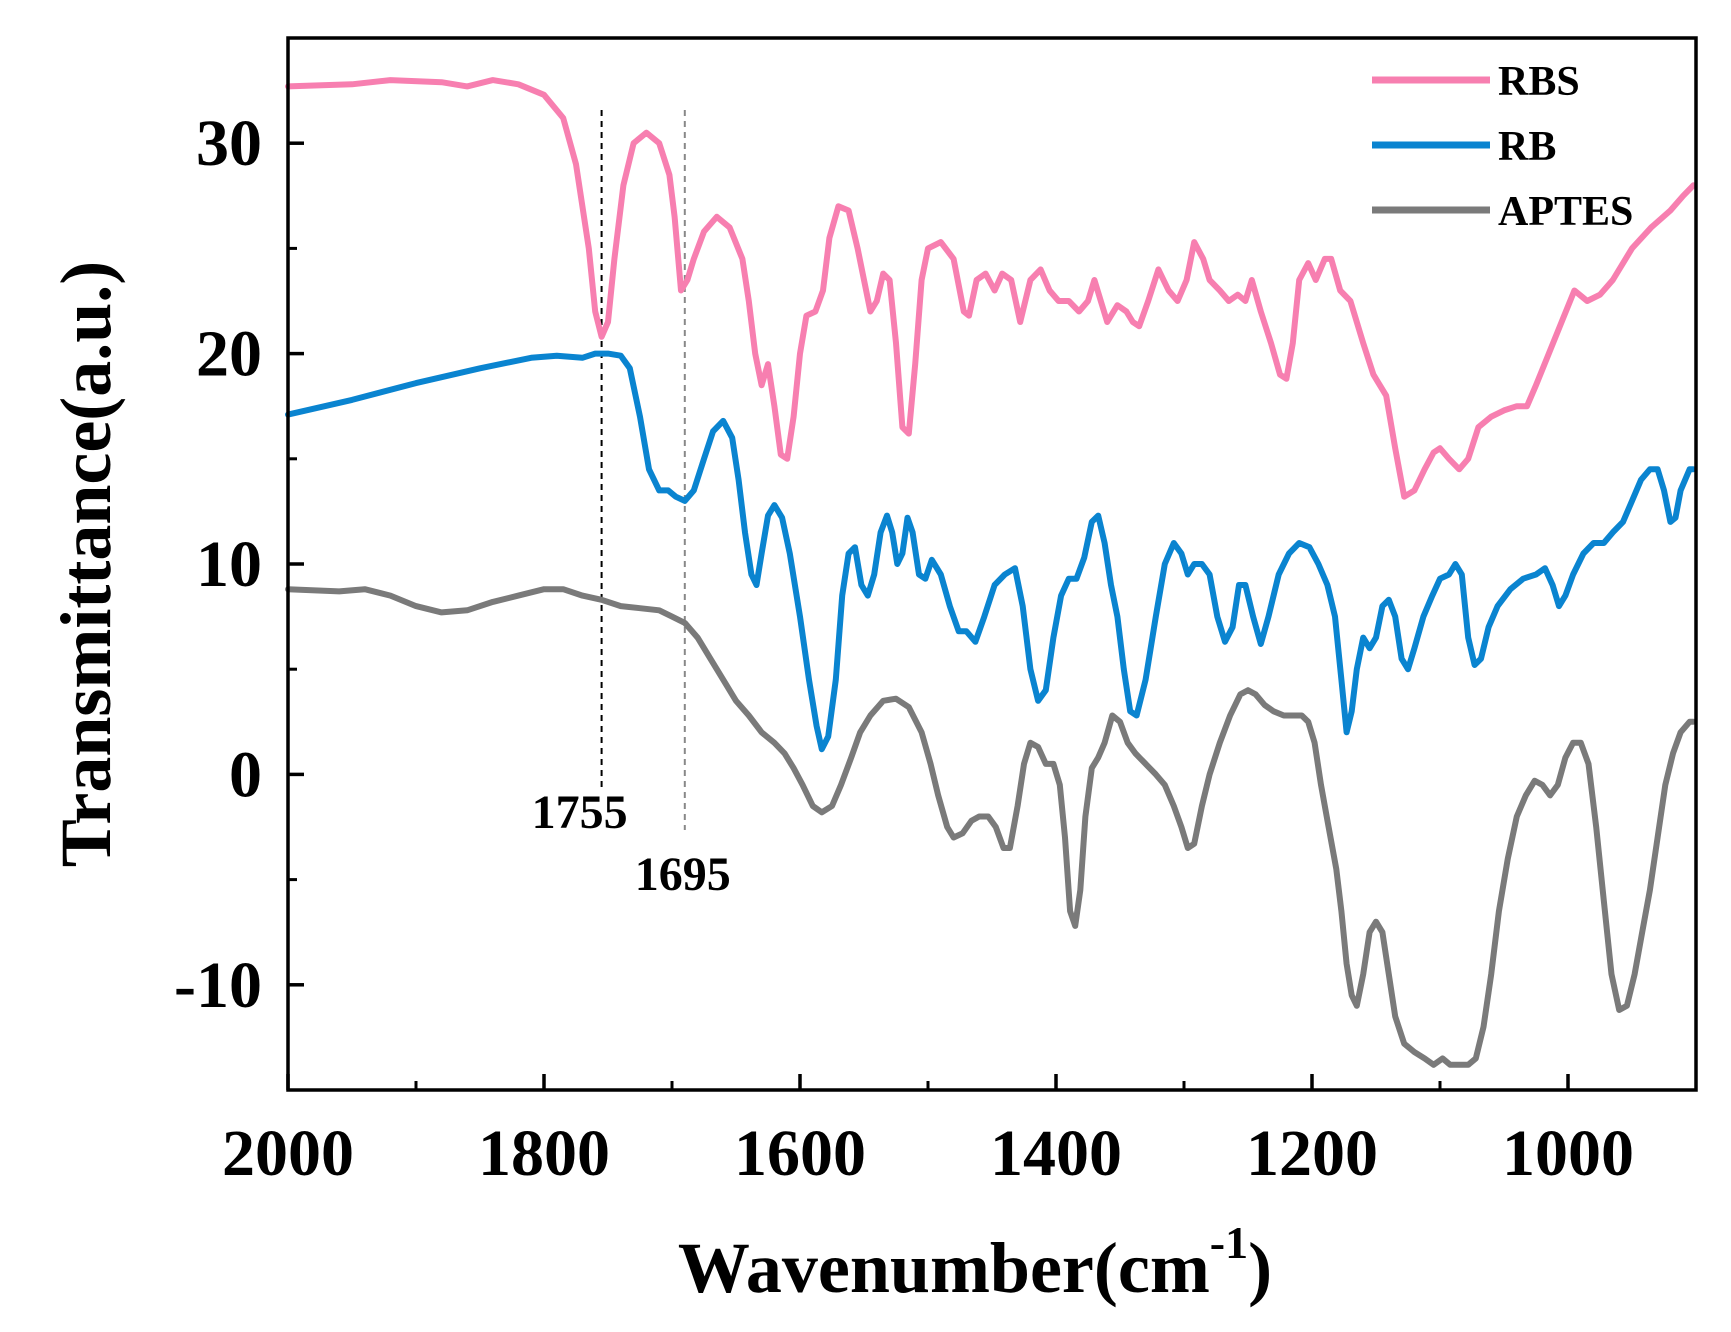 The width and height of the screenshot is (1731, 1332). What do you see at coordinates (229, 564) in the screenshot?
I see `y-tick-label-10: 10` at bounding box center [229, 564].